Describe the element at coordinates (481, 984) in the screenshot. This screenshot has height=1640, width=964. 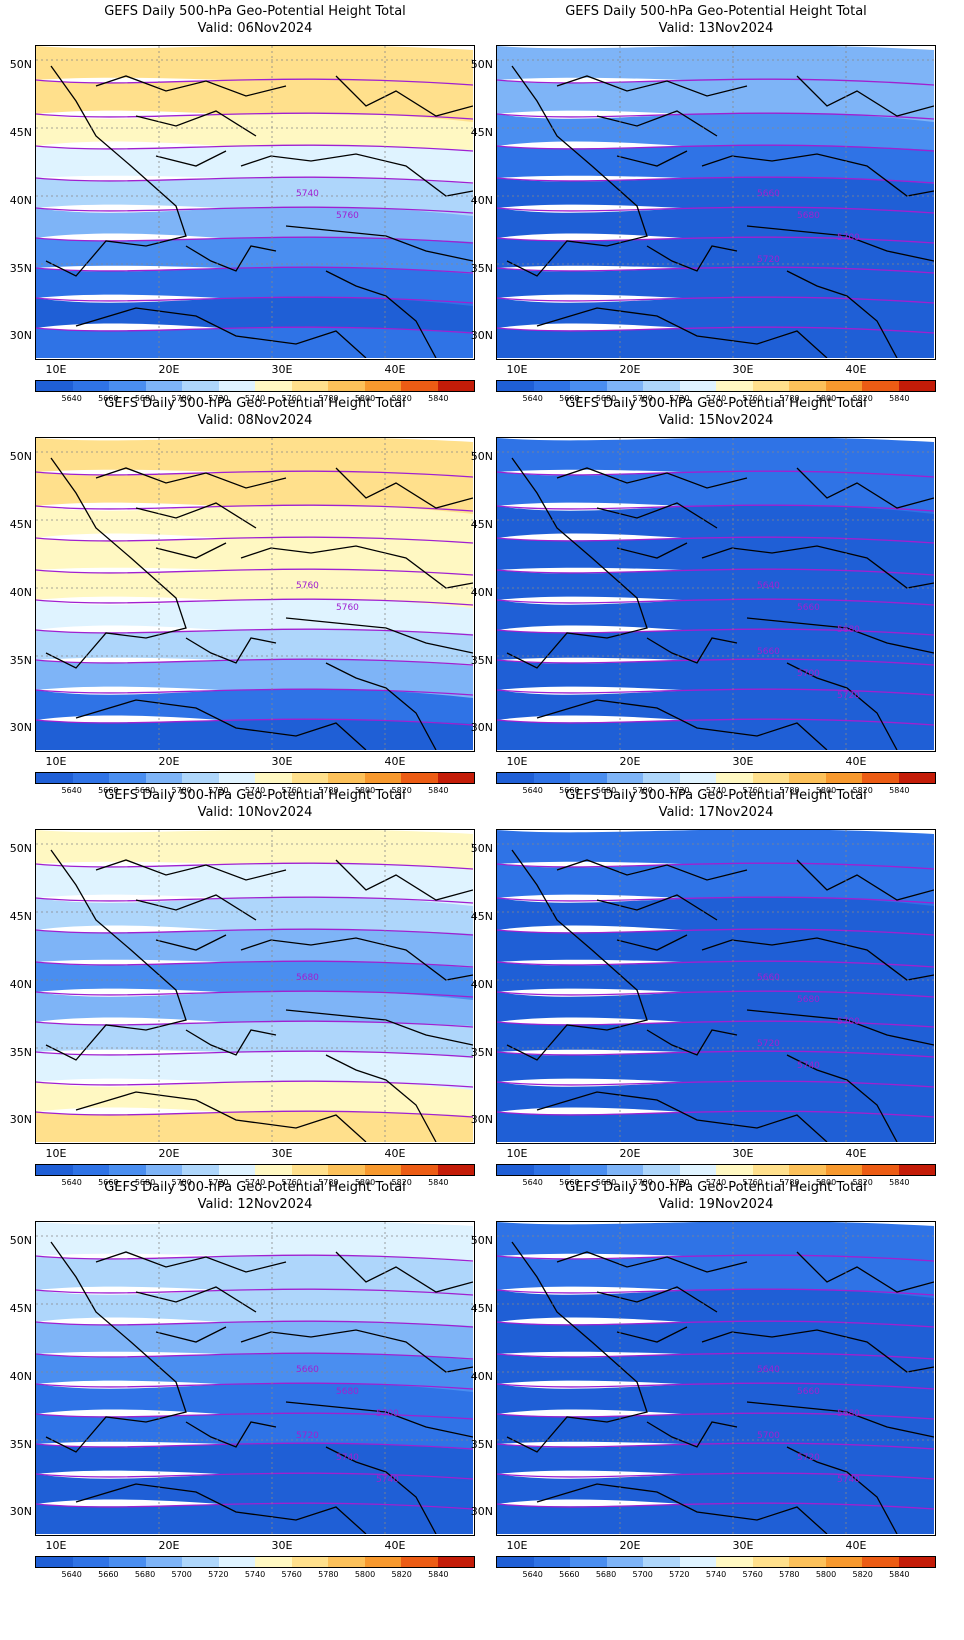
I see `lat-label: 40N` at that location.